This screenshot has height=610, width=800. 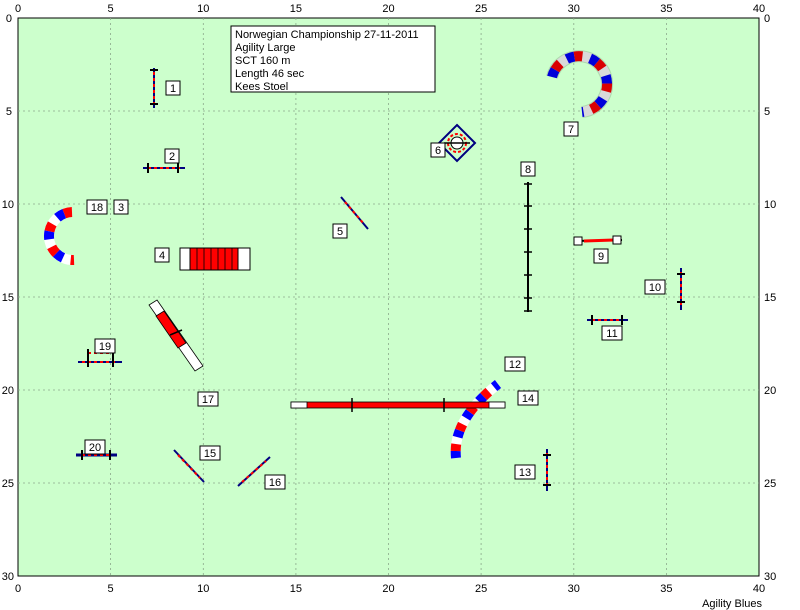 I want to click on number-label-17: 17, so click(x=208, y=399).